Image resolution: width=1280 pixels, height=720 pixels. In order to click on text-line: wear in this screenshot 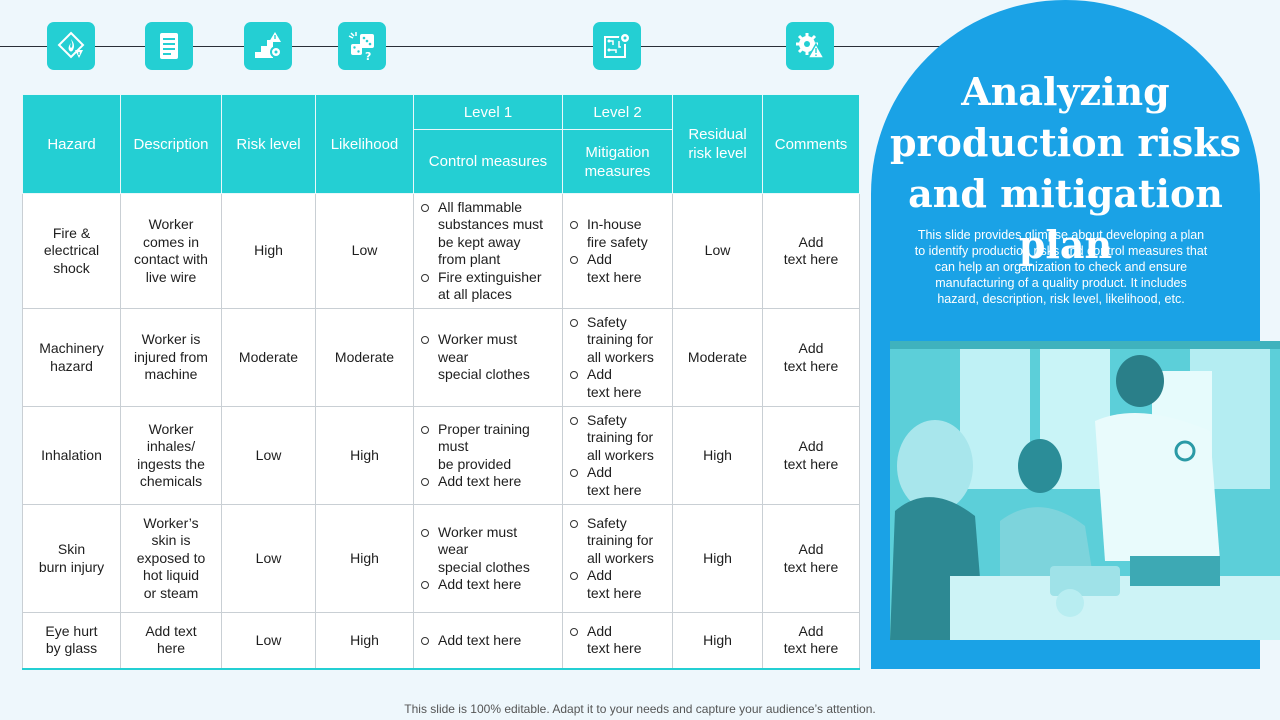, I will do `click(453, 356)`.